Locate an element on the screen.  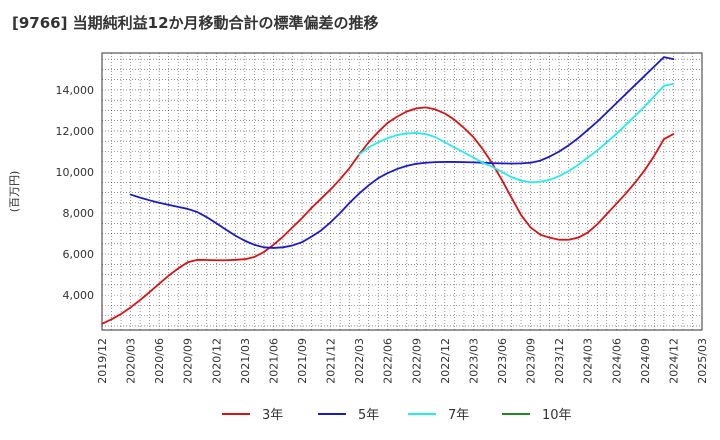
x-tick-label: 2020/03 is located at coordinates (131, 361).